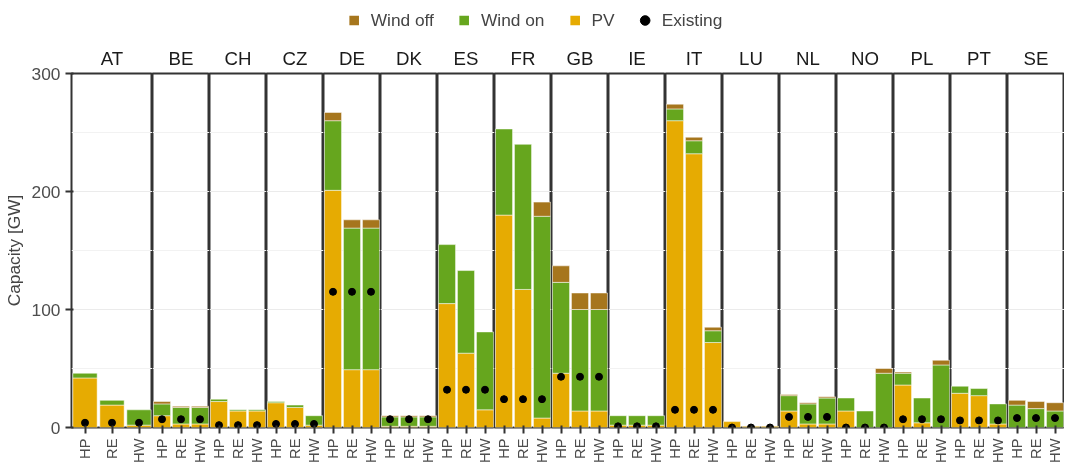  I want to click on chart-title: DK, so click(409, 58).